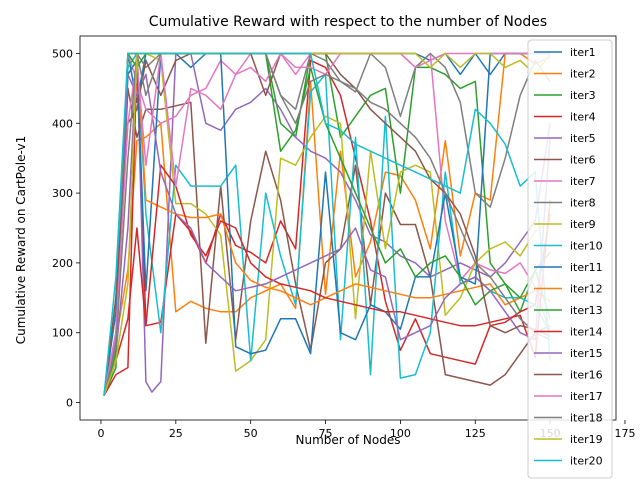  I want to click on x-tick-label: 25, so click(176, 433).